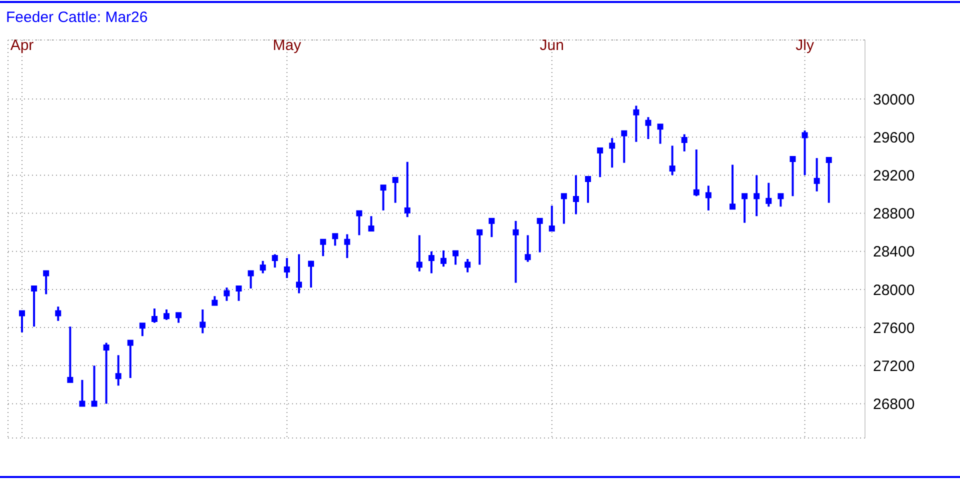 The height and width of the screenshot is (480, 960). I want to click on y-tick-label: 28800, so click(894, 214).